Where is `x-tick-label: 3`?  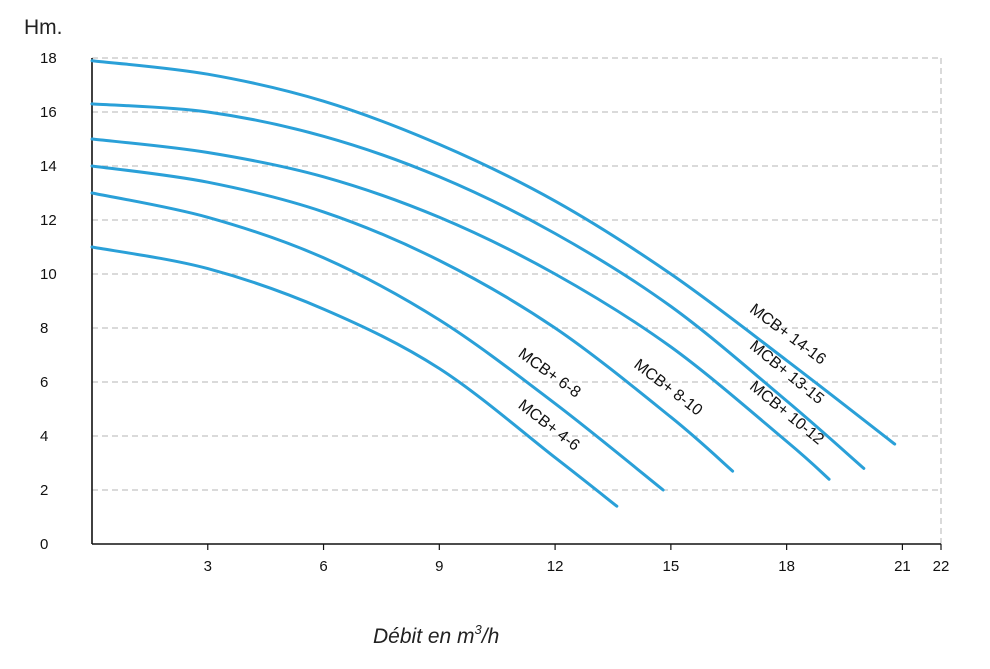
x-tick-label: 3 is located at coordinates (208, 566).